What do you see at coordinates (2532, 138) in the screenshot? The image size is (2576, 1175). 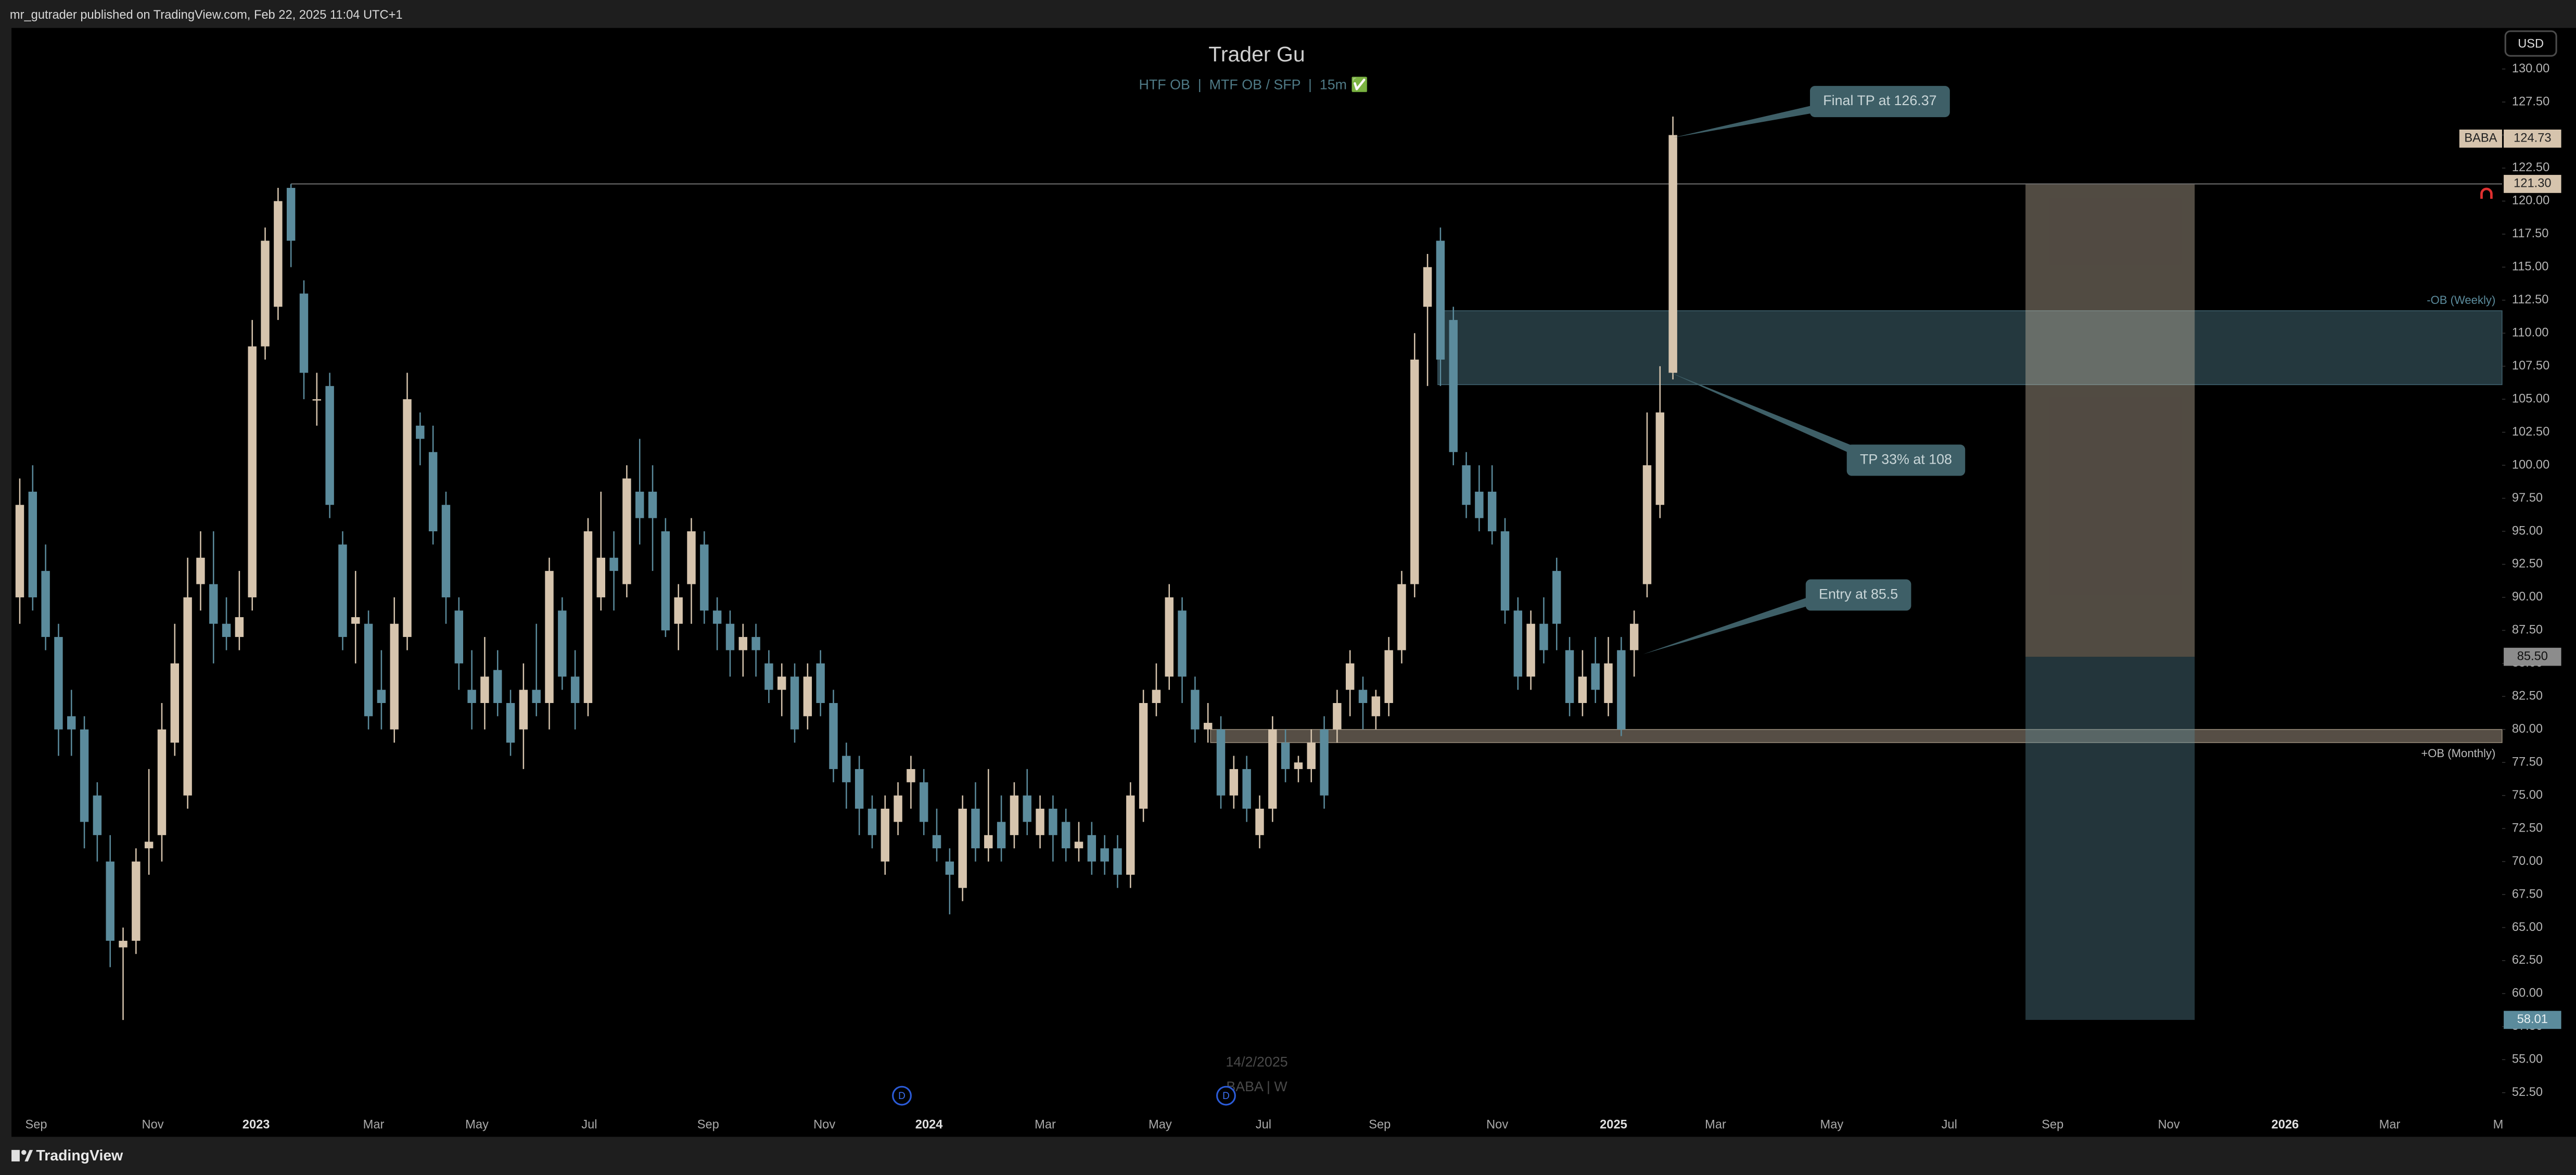 I see `last-price: 124.73` at bounding box center [2532, 138].